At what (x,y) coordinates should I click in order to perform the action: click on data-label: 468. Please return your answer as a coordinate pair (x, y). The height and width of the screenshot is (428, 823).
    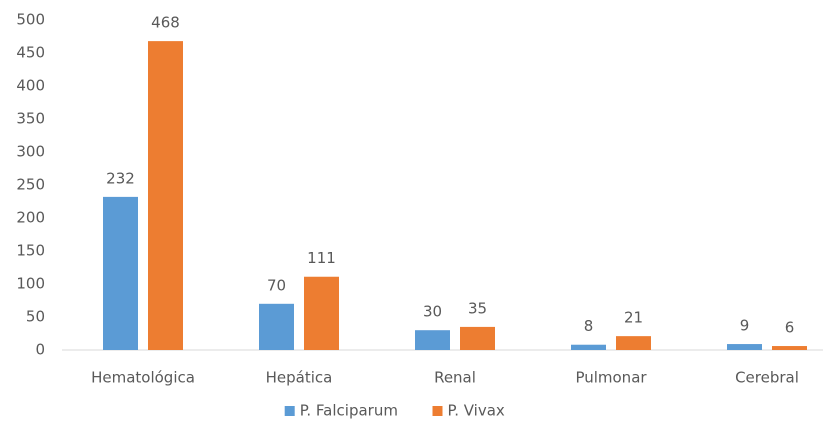
    Looking at the image, I should click on (165, 23).